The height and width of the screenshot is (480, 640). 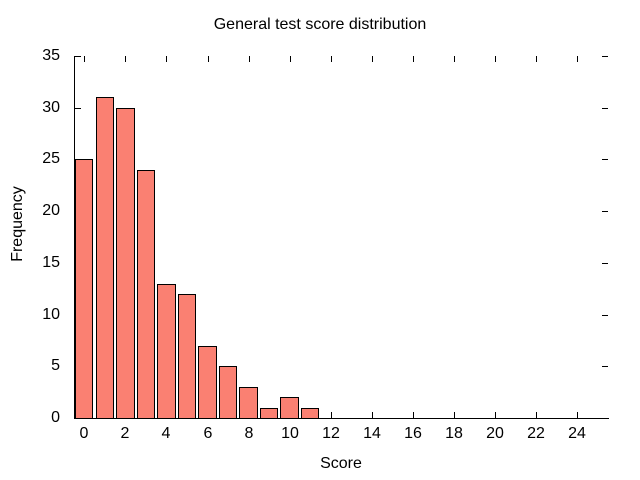 What do you see at coordinates (74, 237) in the screenshot?
I see `y-axis-spine` at bounding box center [74, 237].